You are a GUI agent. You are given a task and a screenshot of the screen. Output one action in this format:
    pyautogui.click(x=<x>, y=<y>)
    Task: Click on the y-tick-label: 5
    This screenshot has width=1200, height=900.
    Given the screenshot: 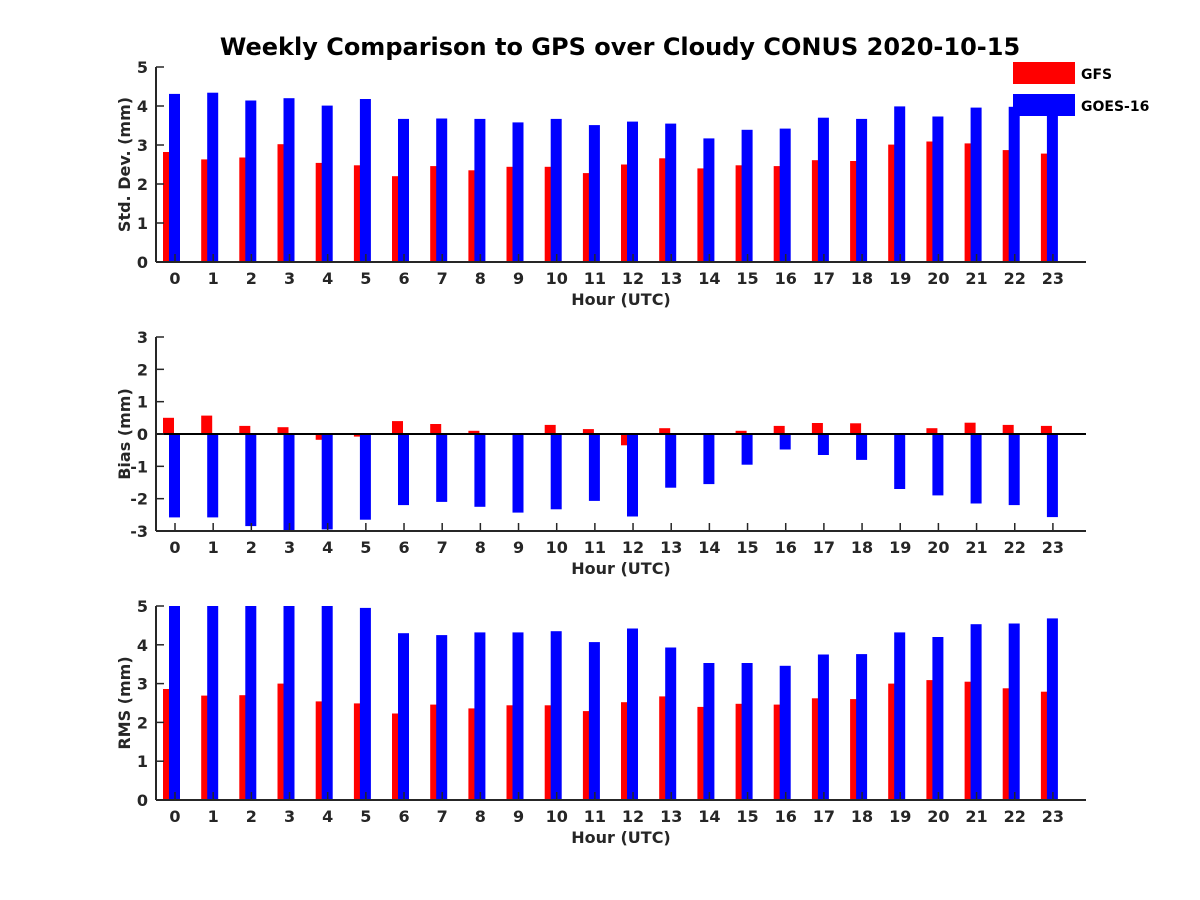 What is the action you would take?
    pyautogui.click(x=142, y=67)
    